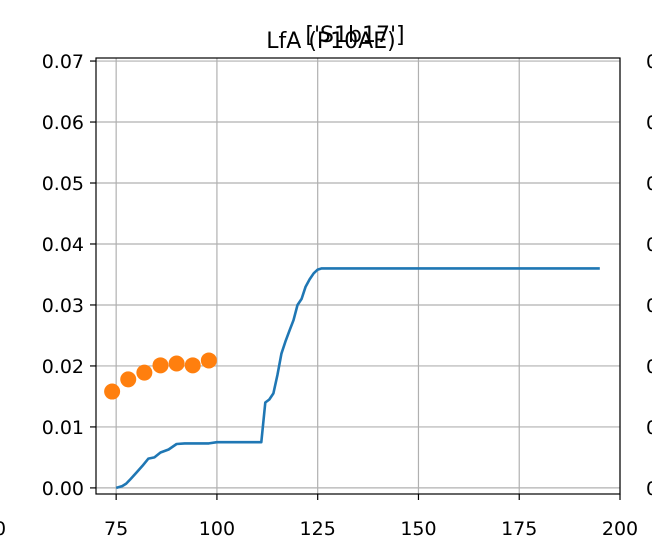  Describe the element at coordinates (217, 529) in the screenshot. I see `x-tick-label: 100` at that location.